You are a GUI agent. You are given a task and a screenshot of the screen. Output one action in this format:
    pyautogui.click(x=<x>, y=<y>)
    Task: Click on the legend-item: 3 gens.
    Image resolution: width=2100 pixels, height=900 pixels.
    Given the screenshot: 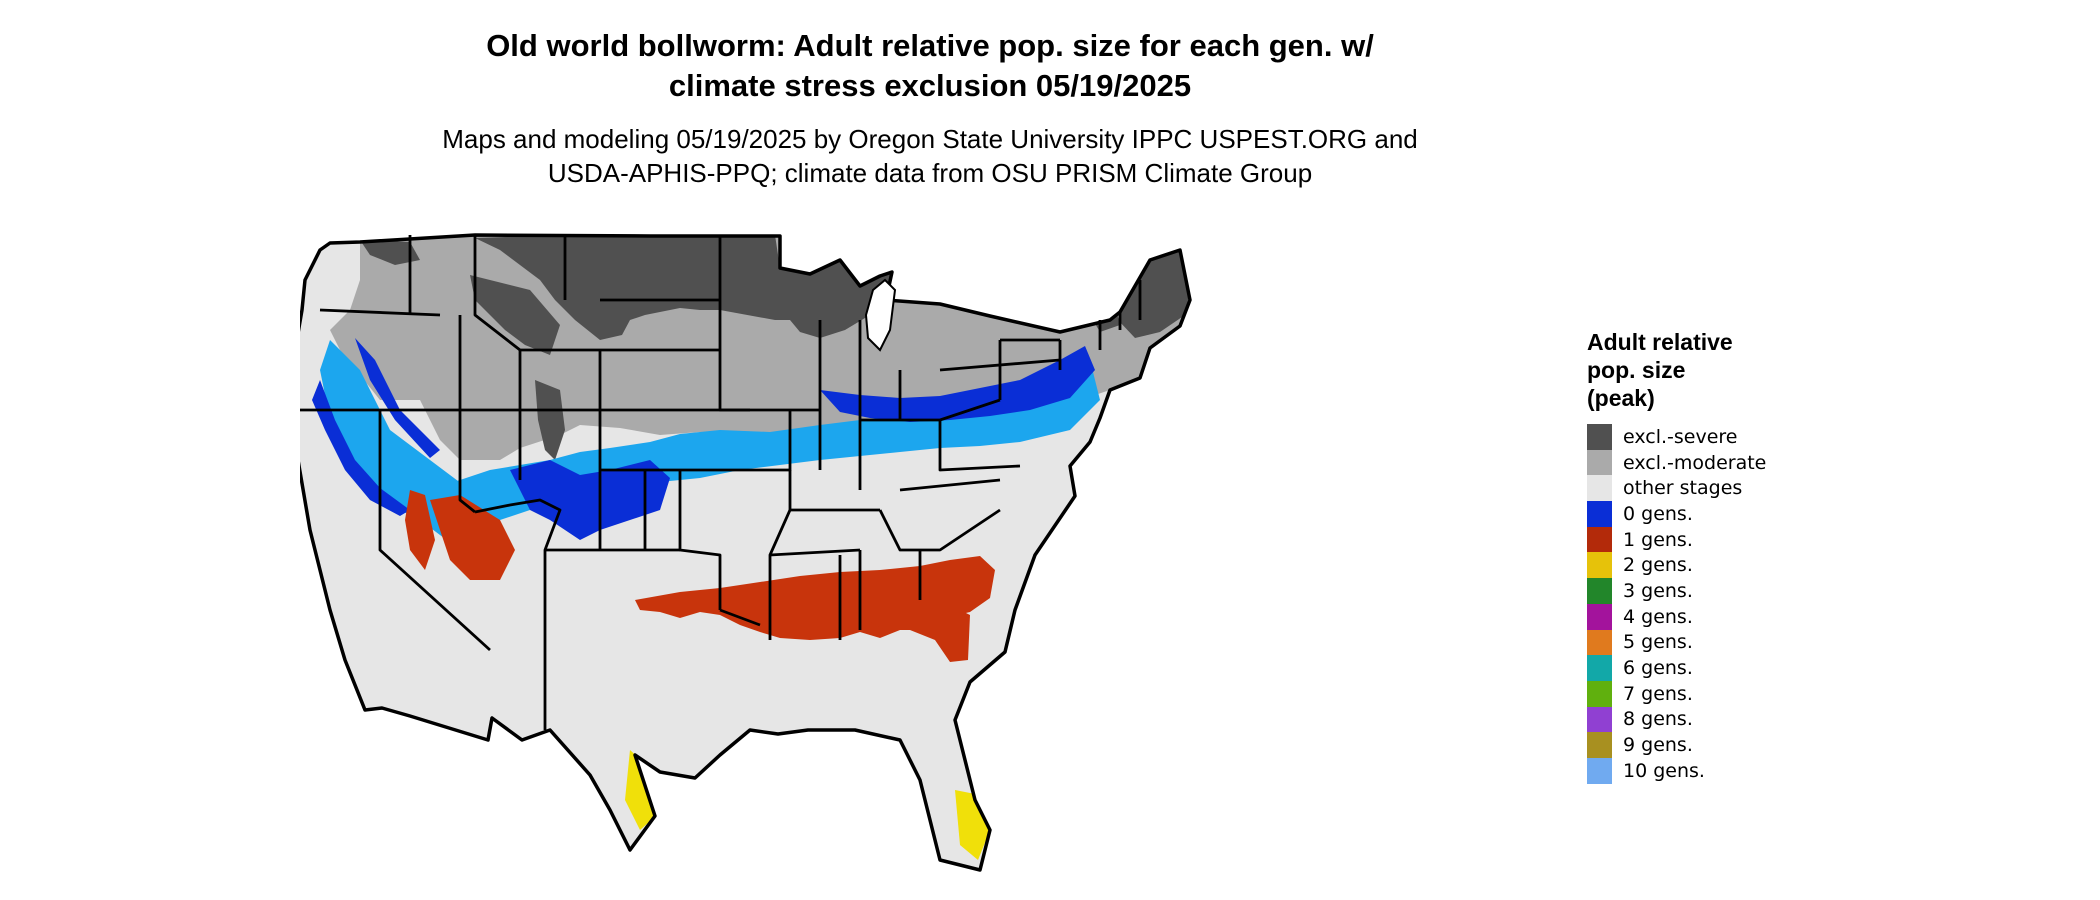 What is the action you would take?
    pyautogui.click(x=1737, y=591)
    